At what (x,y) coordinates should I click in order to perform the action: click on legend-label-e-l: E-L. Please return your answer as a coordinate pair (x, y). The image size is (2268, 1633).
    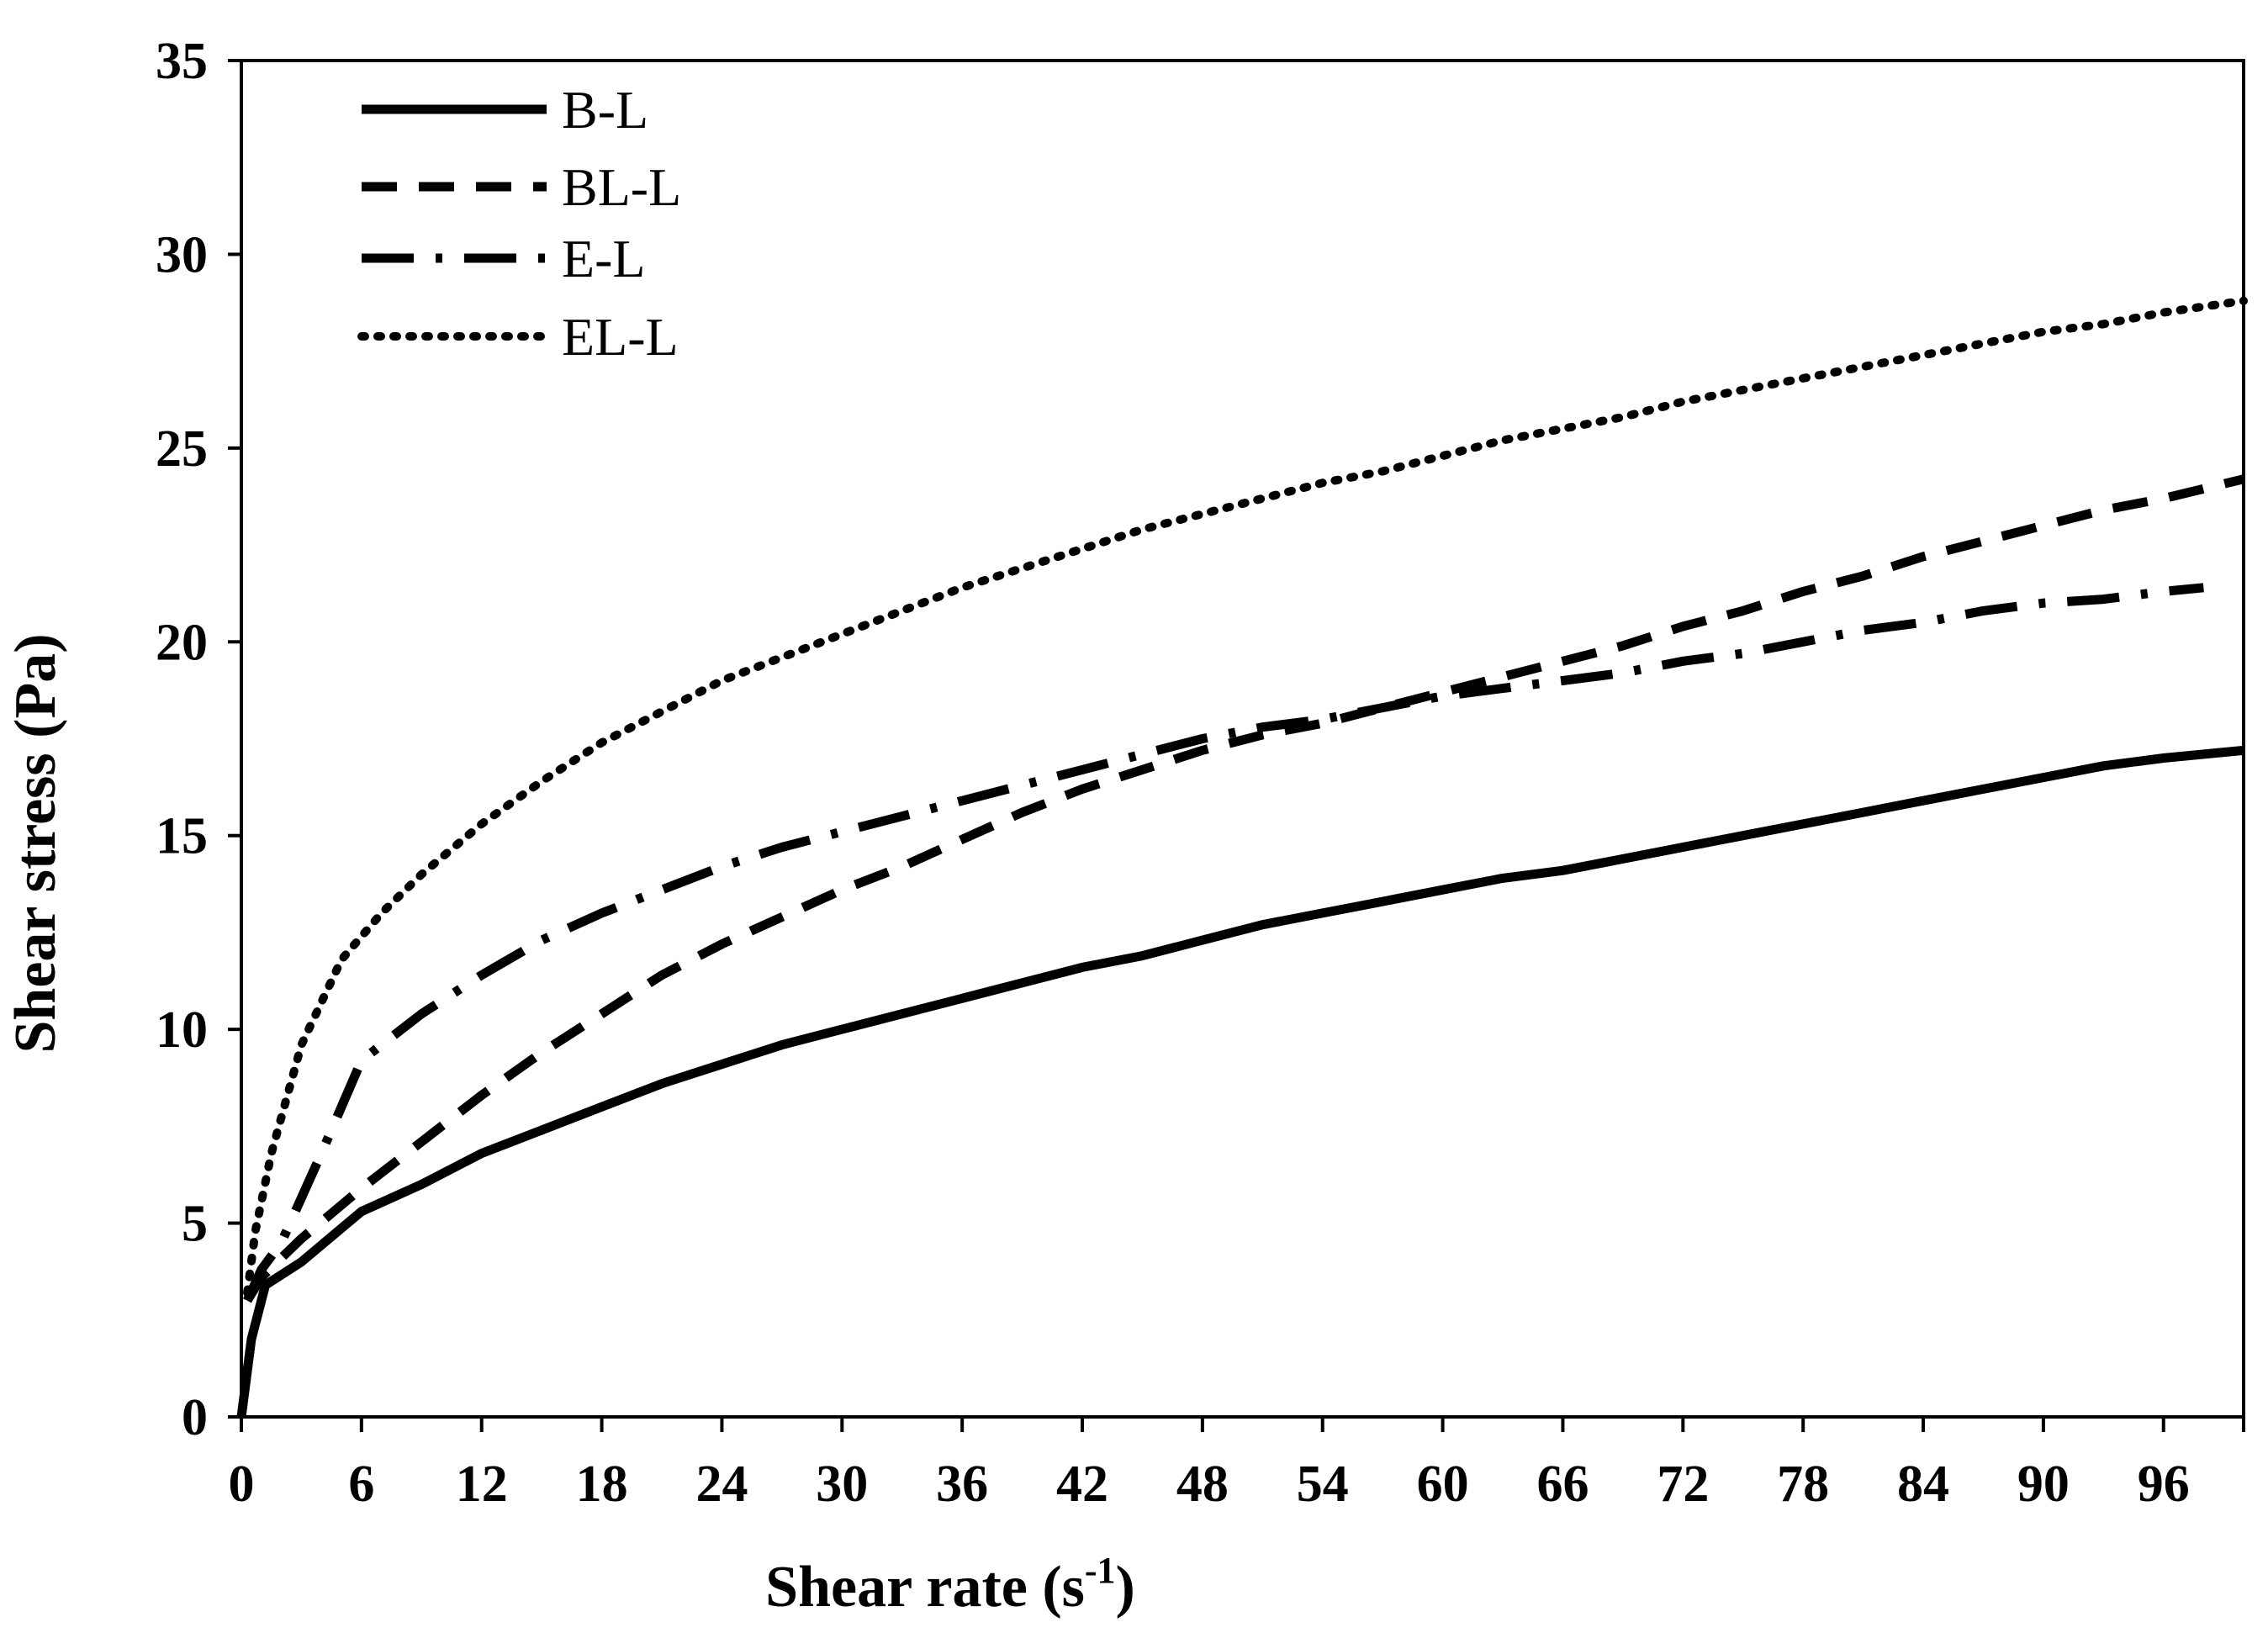
    Looking at the image, I should click on (604, 258).